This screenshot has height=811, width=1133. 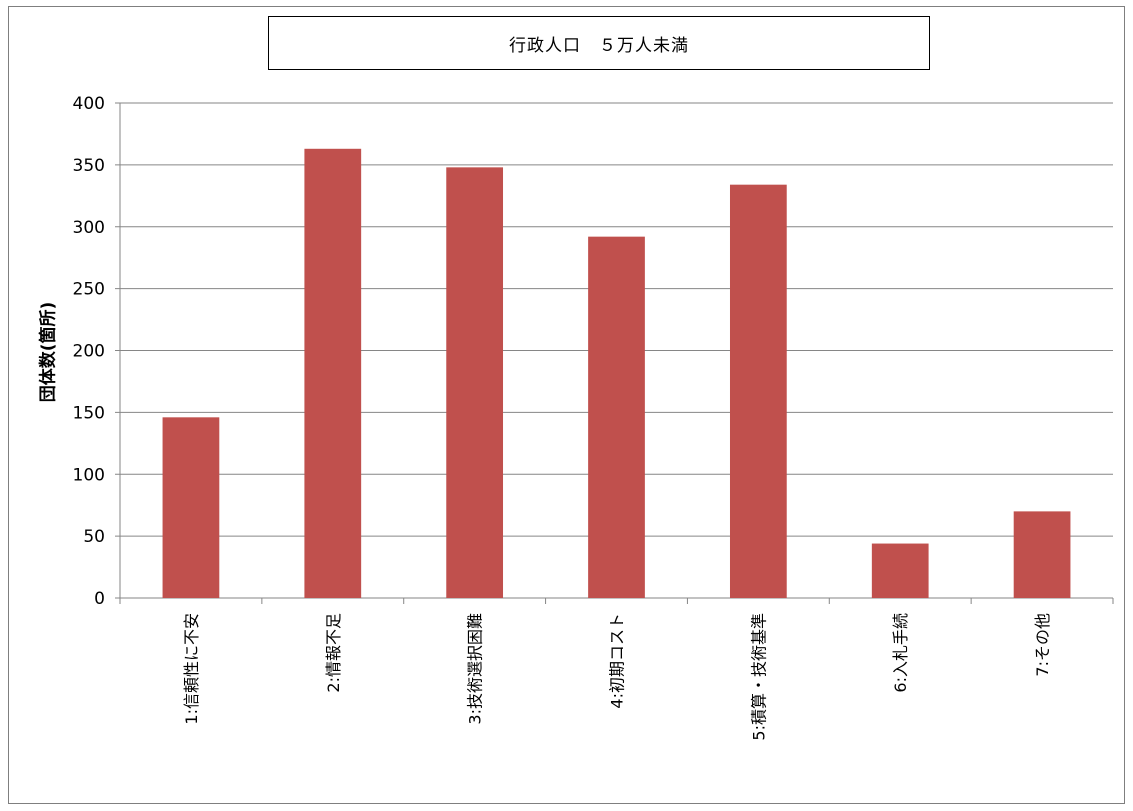 What do you see at coordinates (89, 104) in the screenshot?
I see `y-tick-label: 400` at bounding box center [89, 104].